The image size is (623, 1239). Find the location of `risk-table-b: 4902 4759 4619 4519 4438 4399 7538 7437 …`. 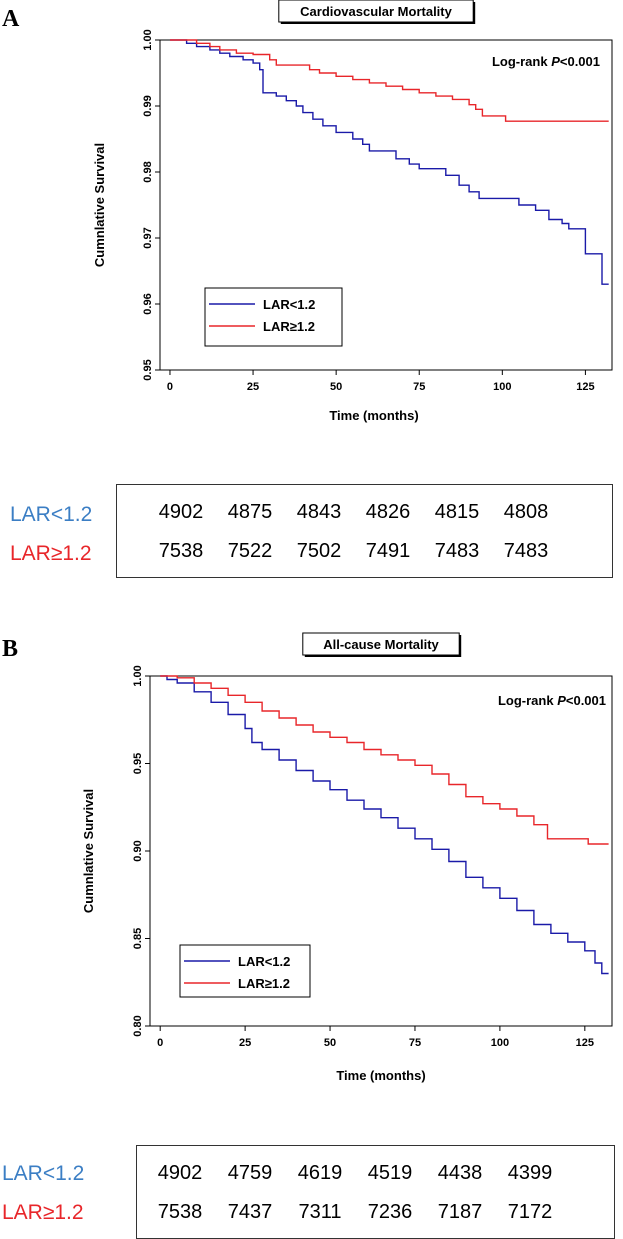

risk-table-b: 4902 4759 4619 4519 4438 4399 7538 7437 … is located at coordinates (375, 1192).